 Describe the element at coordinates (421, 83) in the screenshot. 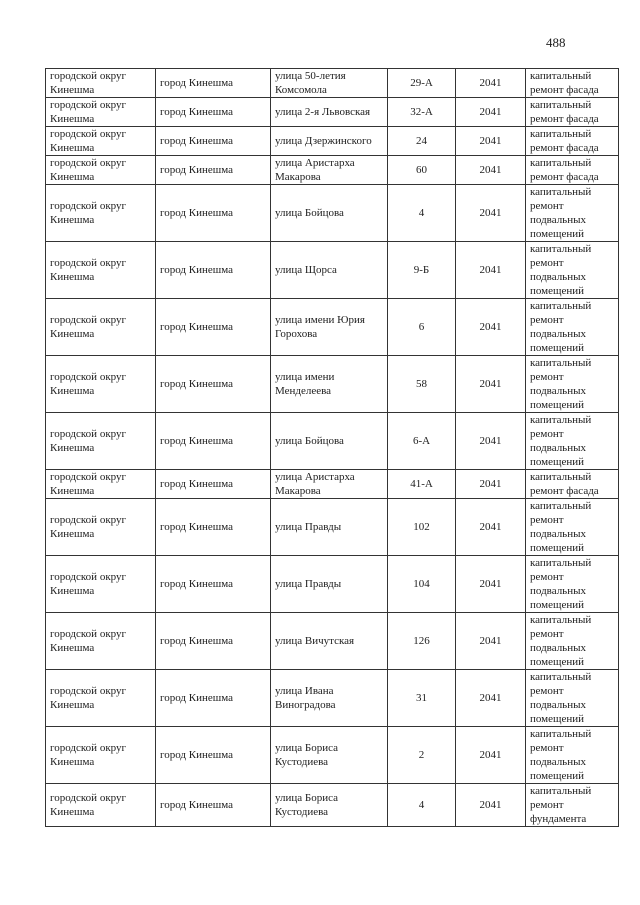

I see `cell-house-number: 29-А` at that location.